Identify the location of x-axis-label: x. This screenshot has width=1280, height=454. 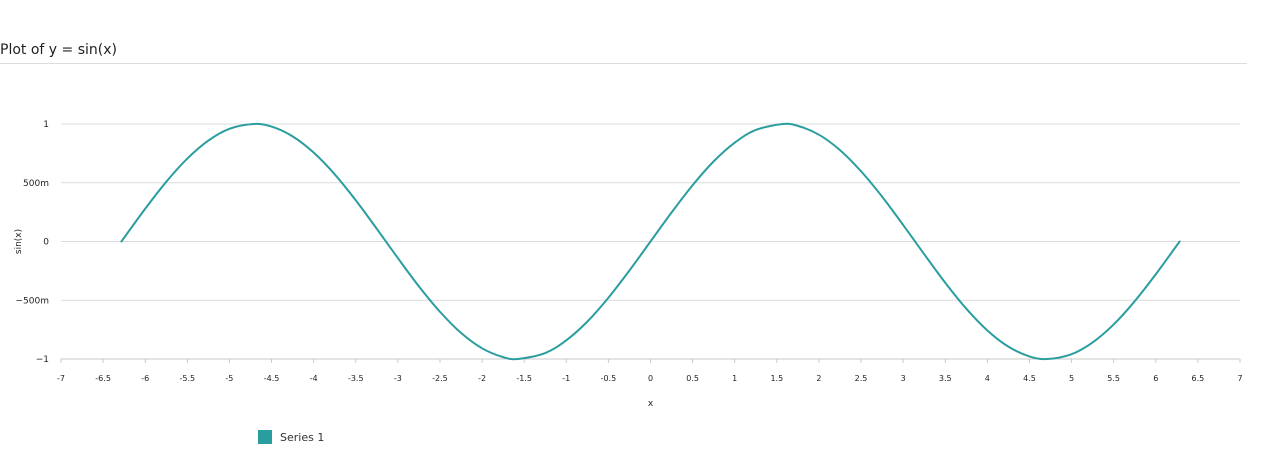
(651, 404).